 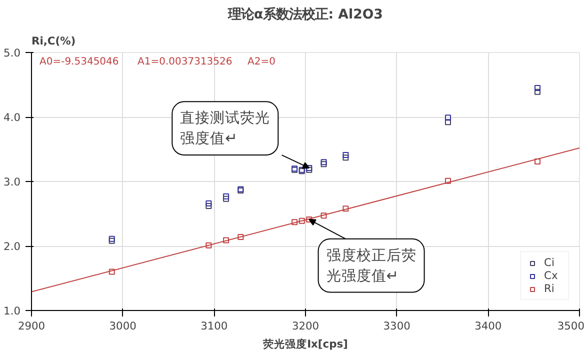 What do you see at coordinates (550, 288) in the screenshot?
I see `legend-label: Ri` at bounding box center [550, 288].